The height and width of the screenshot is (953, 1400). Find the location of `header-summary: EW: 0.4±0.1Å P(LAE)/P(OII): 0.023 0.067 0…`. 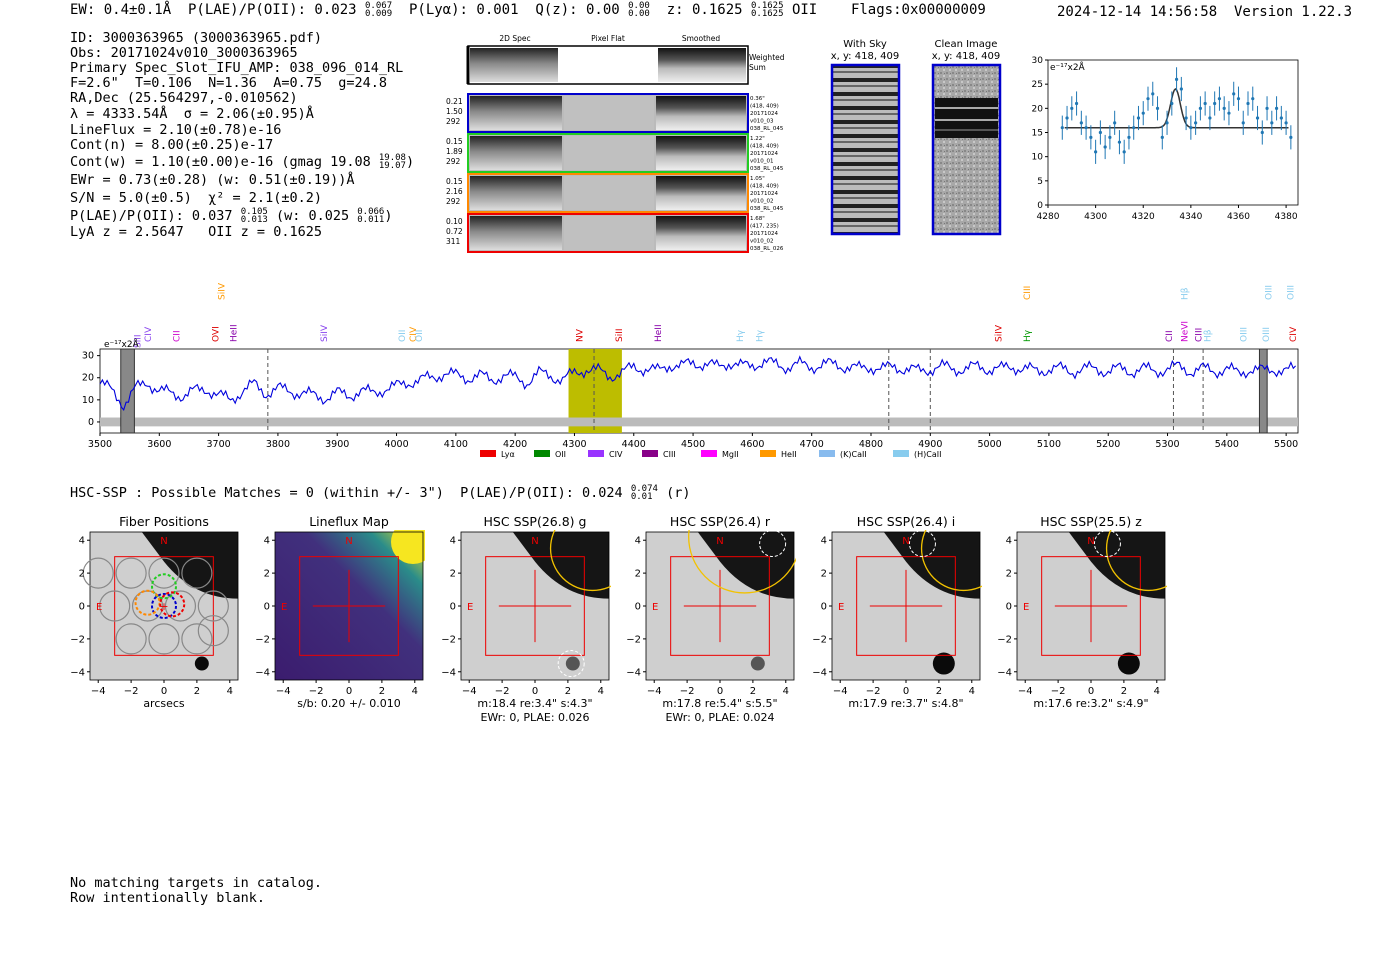

header-summary: EW: 0.4±0.1Å P(LAE)/P(OII): 0.023 0.067 0… is located at coordinates (528, 10).